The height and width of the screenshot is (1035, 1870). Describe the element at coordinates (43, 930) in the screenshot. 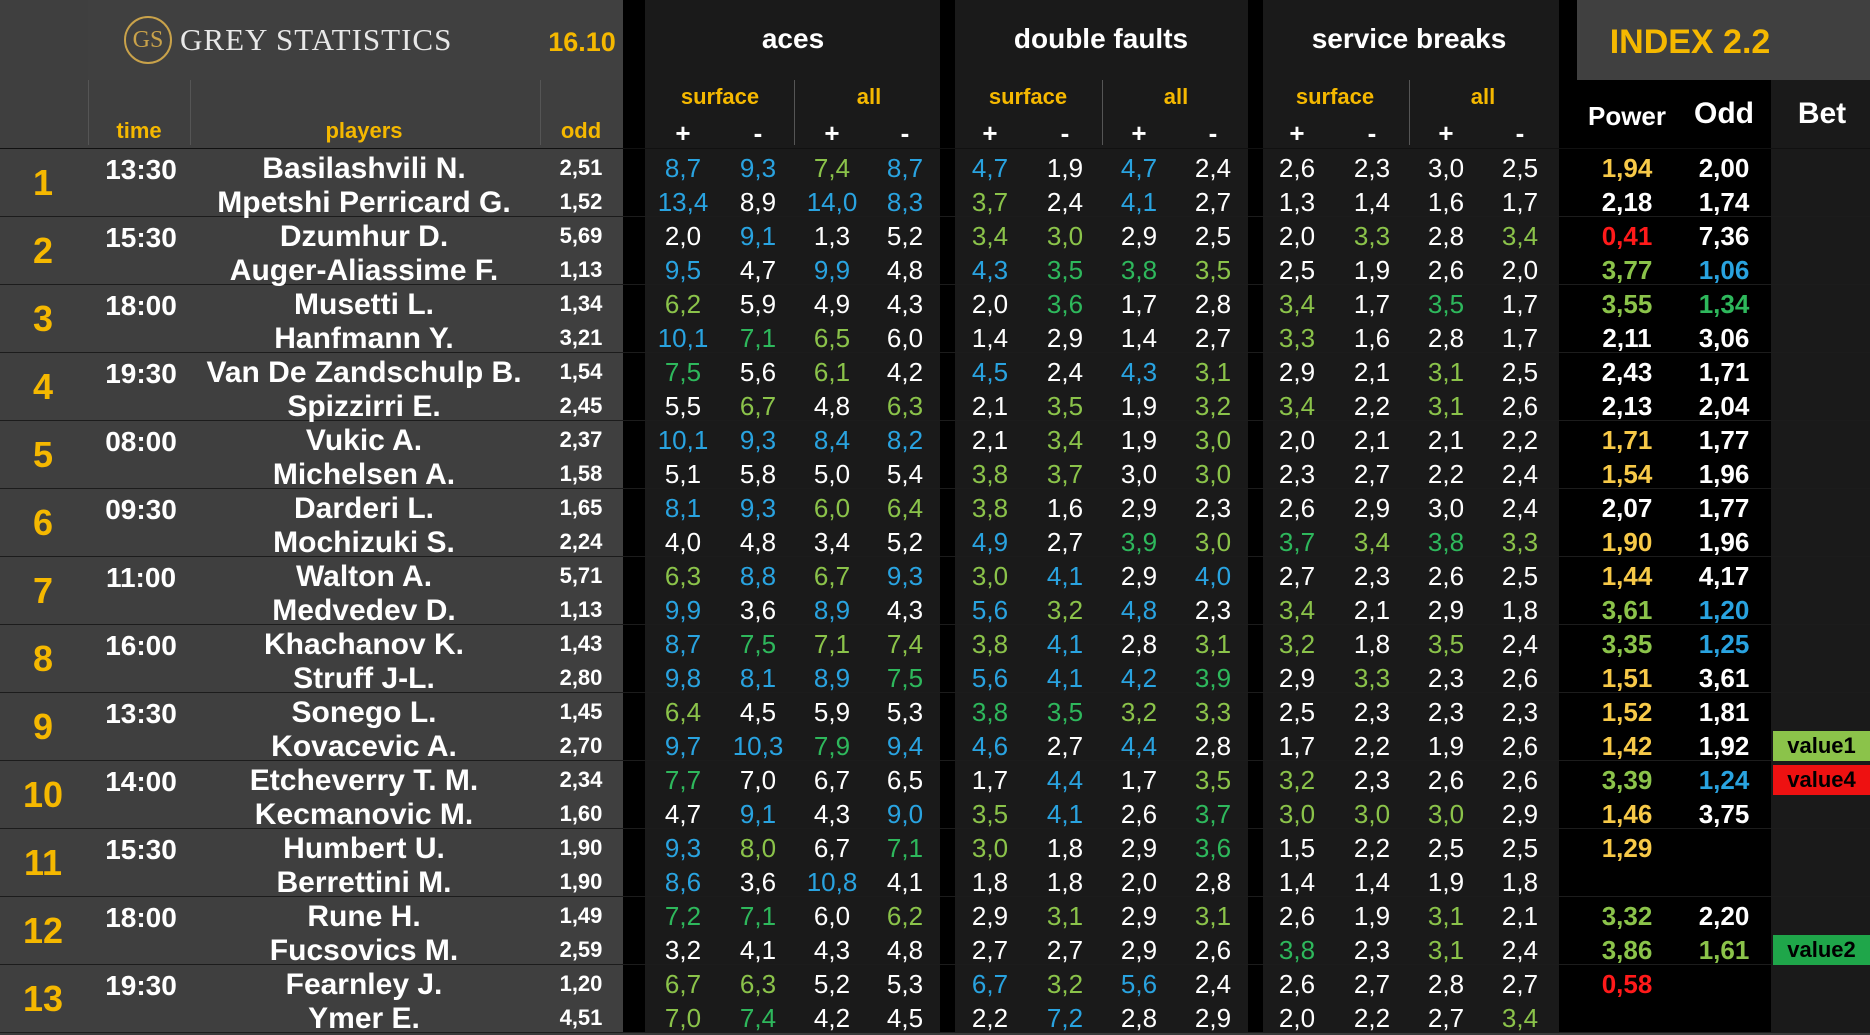

I see `match-number: 12` at that location.